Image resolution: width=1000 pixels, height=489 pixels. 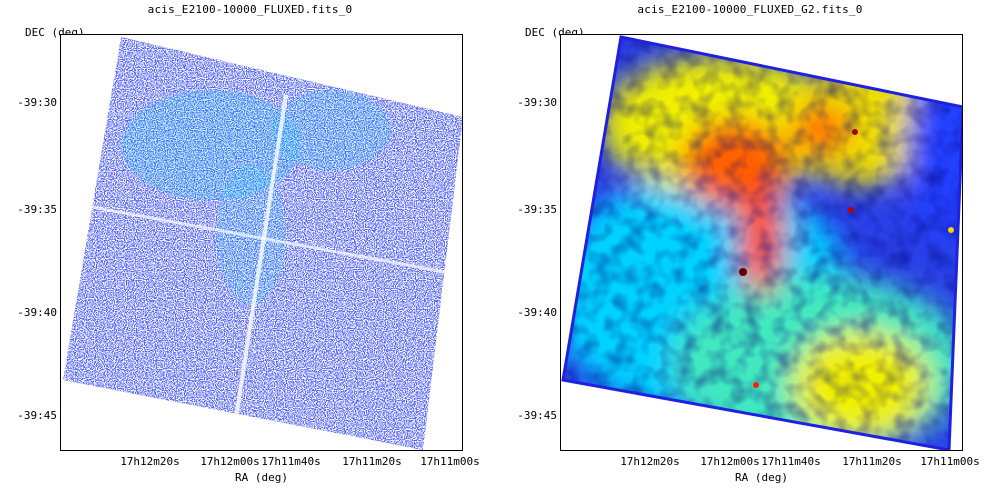 I want to click on panel-title: acis_E2100-10000_FLUXED_G2.fits_0, so click(x=750, y=9).